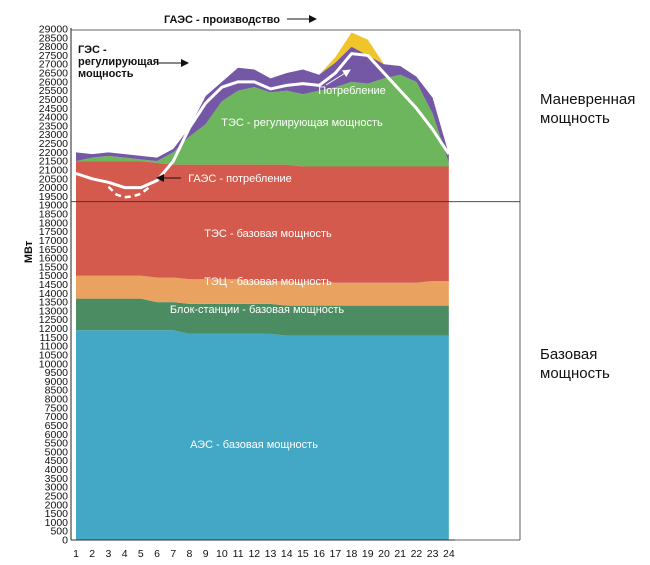 This screenshot has width=650, height=565. Describe the element at coordinates (57, 470) in the screenshot. I see `y-tick-label: 4000` at that location.